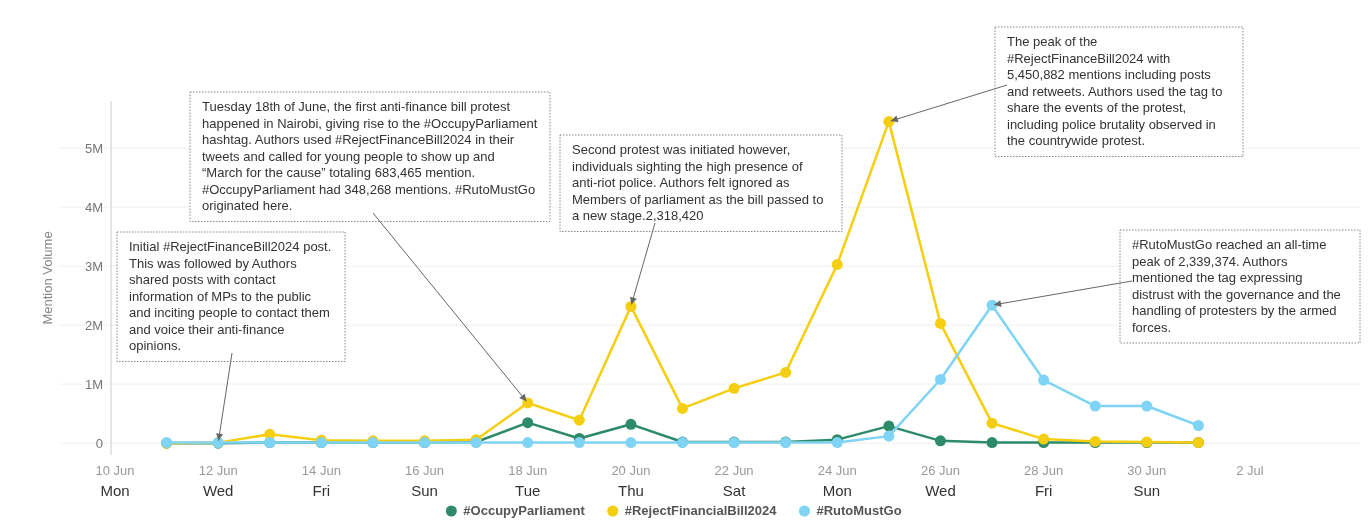  Describe the element at coordinates (528, 481) in the screenshot. I see `x-tick-label: 18 Jun Tue` at that location.